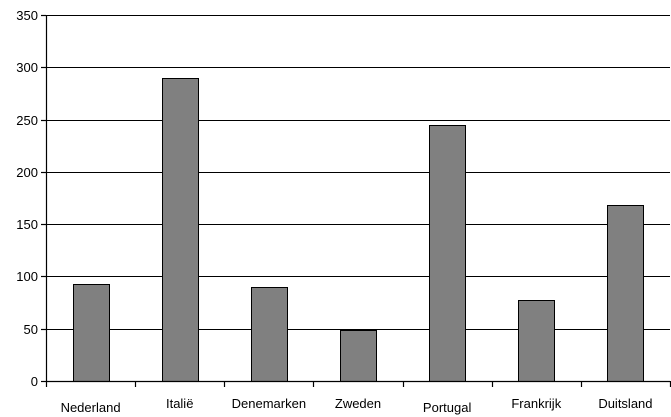 The height and width of the screenshot is (417, 671). Describe the element at coordinates (269, 403) in the screenshot. I see `category-label: Denemarken` at that location.